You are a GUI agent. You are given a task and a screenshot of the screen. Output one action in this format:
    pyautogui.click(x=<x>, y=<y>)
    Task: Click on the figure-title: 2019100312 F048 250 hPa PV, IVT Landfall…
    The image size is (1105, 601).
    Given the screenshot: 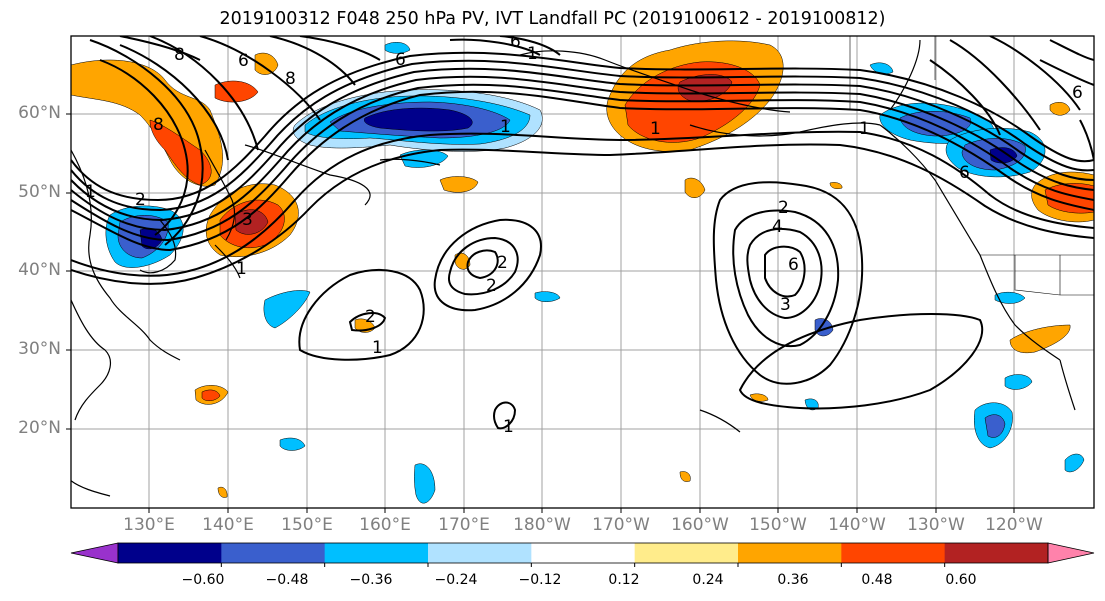 What is the action you would take?
    pyautogui.click(x=552, y=19)
    